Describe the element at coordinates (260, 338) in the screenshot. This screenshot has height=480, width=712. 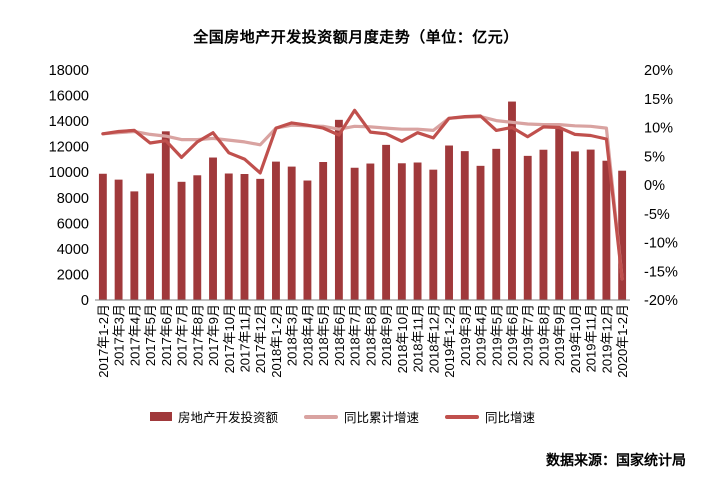
I see `x-tick-label: 2017年12月` at that location.